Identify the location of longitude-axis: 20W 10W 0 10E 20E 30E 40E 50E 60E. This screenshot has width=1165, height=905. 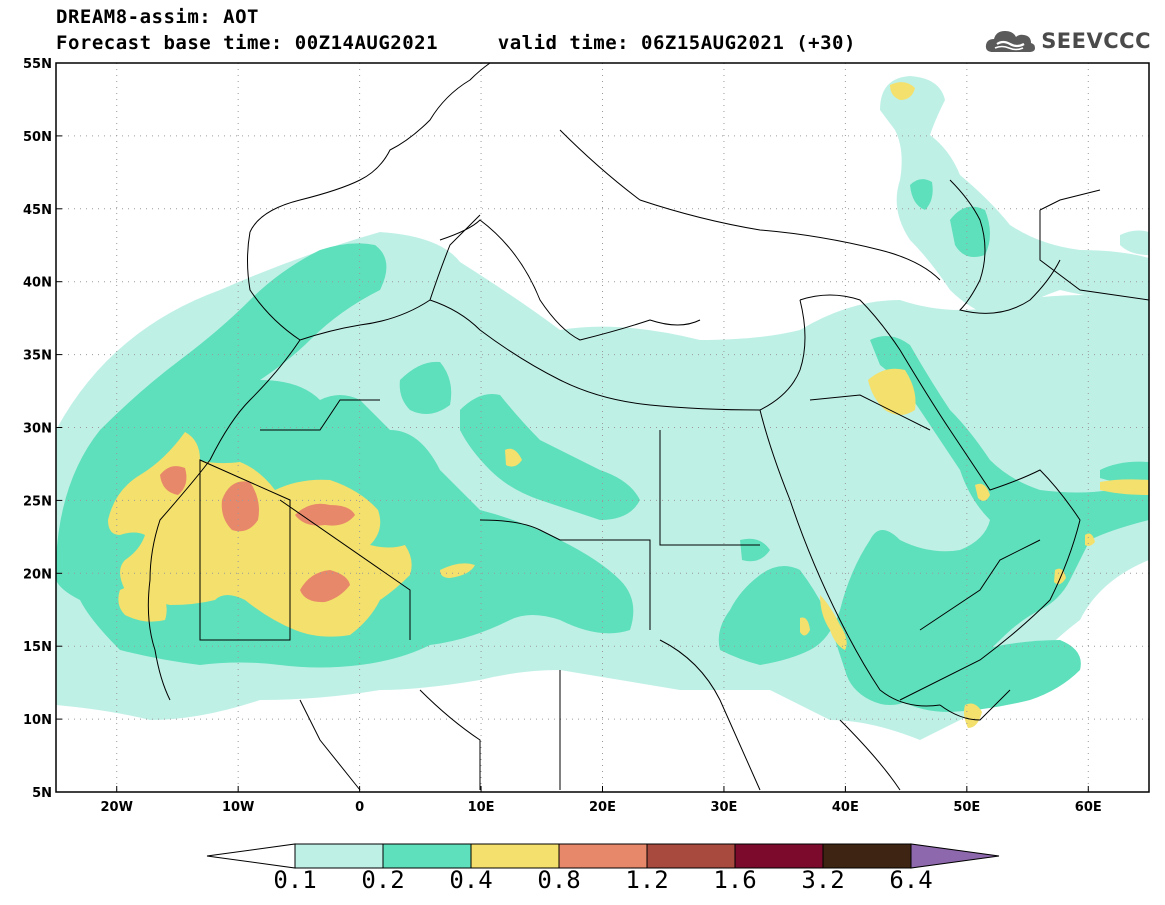
(601, 800).